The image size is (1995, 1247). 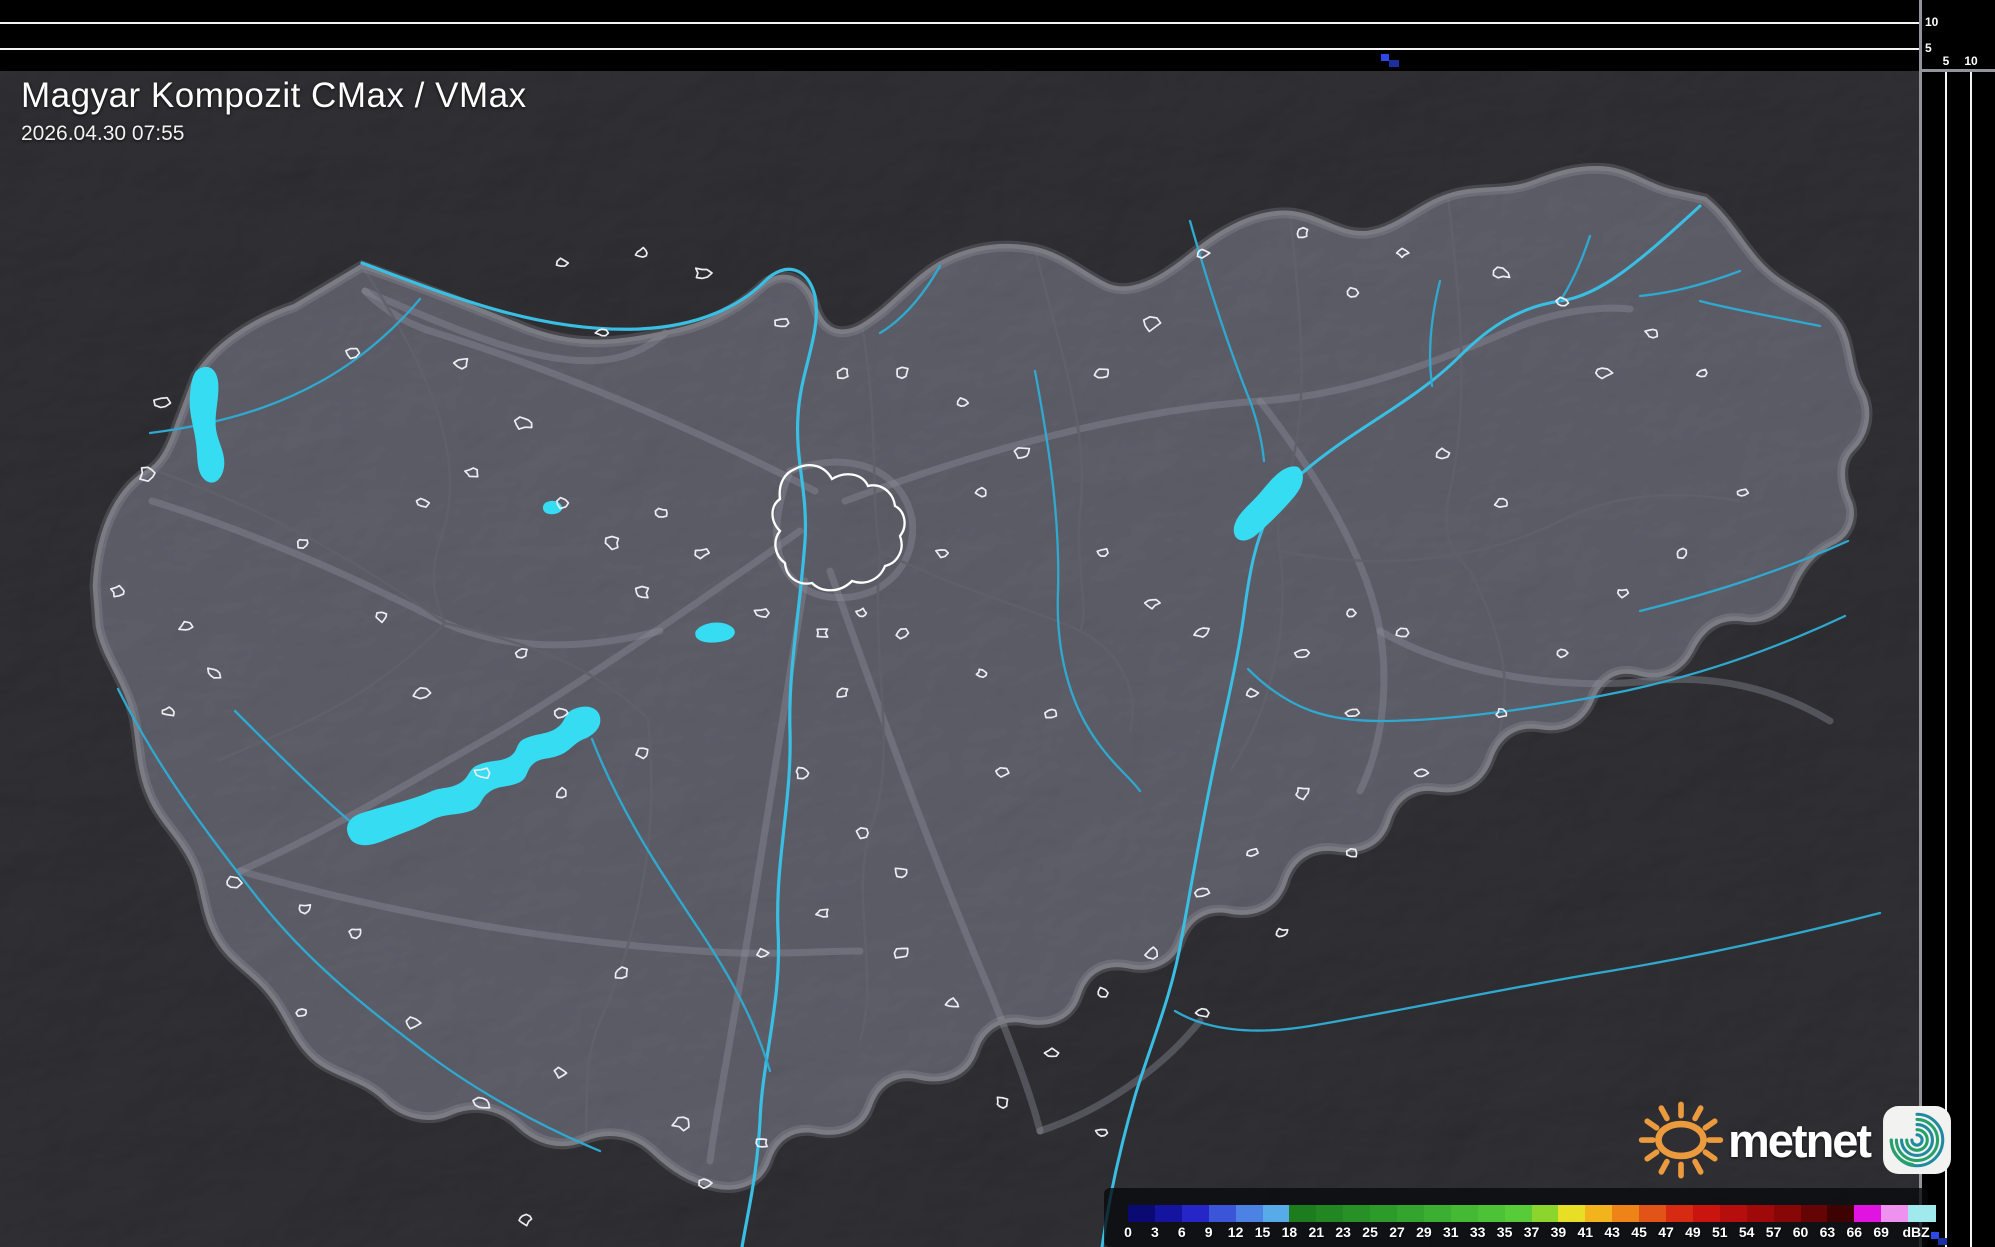 What do you see at coordinates (1928, 48) in the screenshot?
I see `top-axis-label-5: 5` at bounding box center [1928, 48].